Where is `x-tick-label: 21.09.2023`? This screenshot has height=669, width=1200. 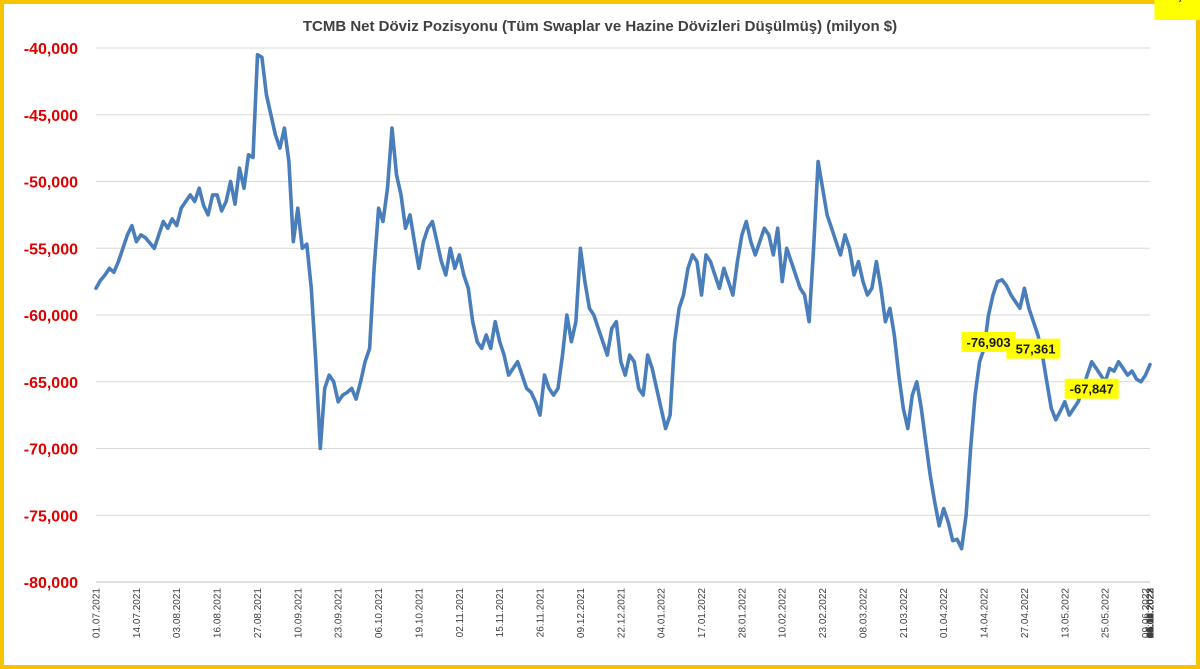
x-tick-label: 21.09.2023 is located at coordinates (1151, 613).